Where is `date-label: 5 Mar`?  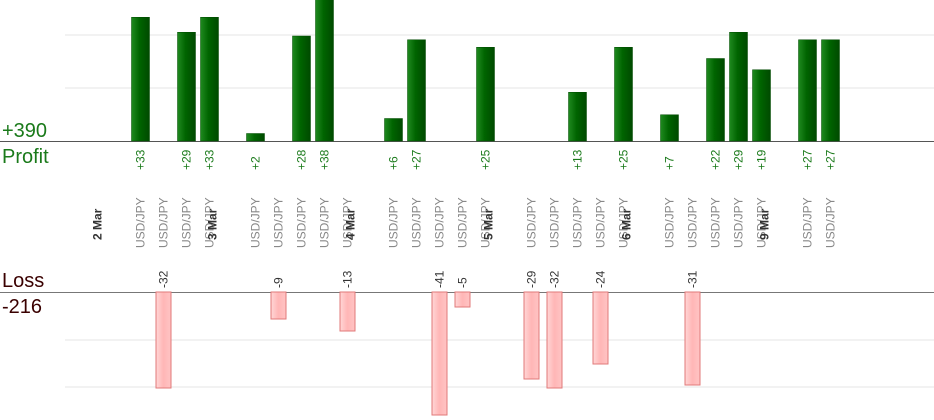
date-label: 5 Mar is located at coordinates (489, 224).